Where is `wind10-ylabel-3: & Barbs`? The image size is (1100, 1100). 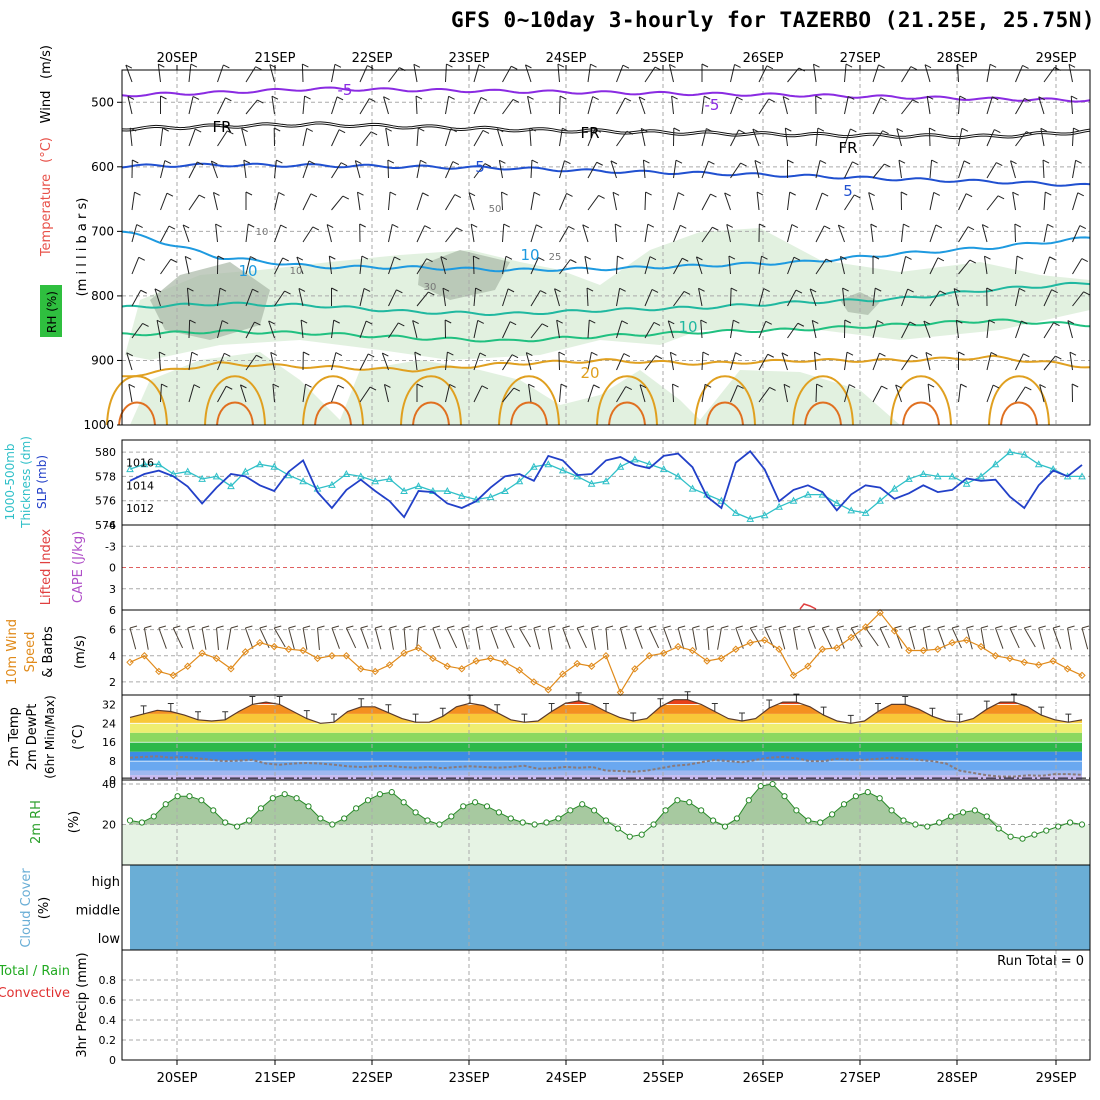
wind10-ylabel-3: & Barbs is located at coordinates (48, 652).